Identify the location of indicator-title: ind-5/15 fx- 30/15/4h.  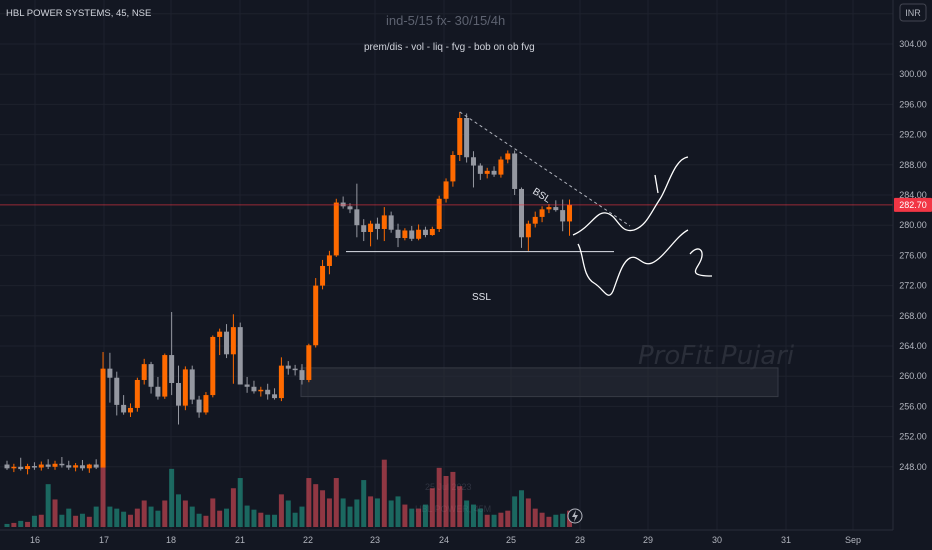
(445, 20).